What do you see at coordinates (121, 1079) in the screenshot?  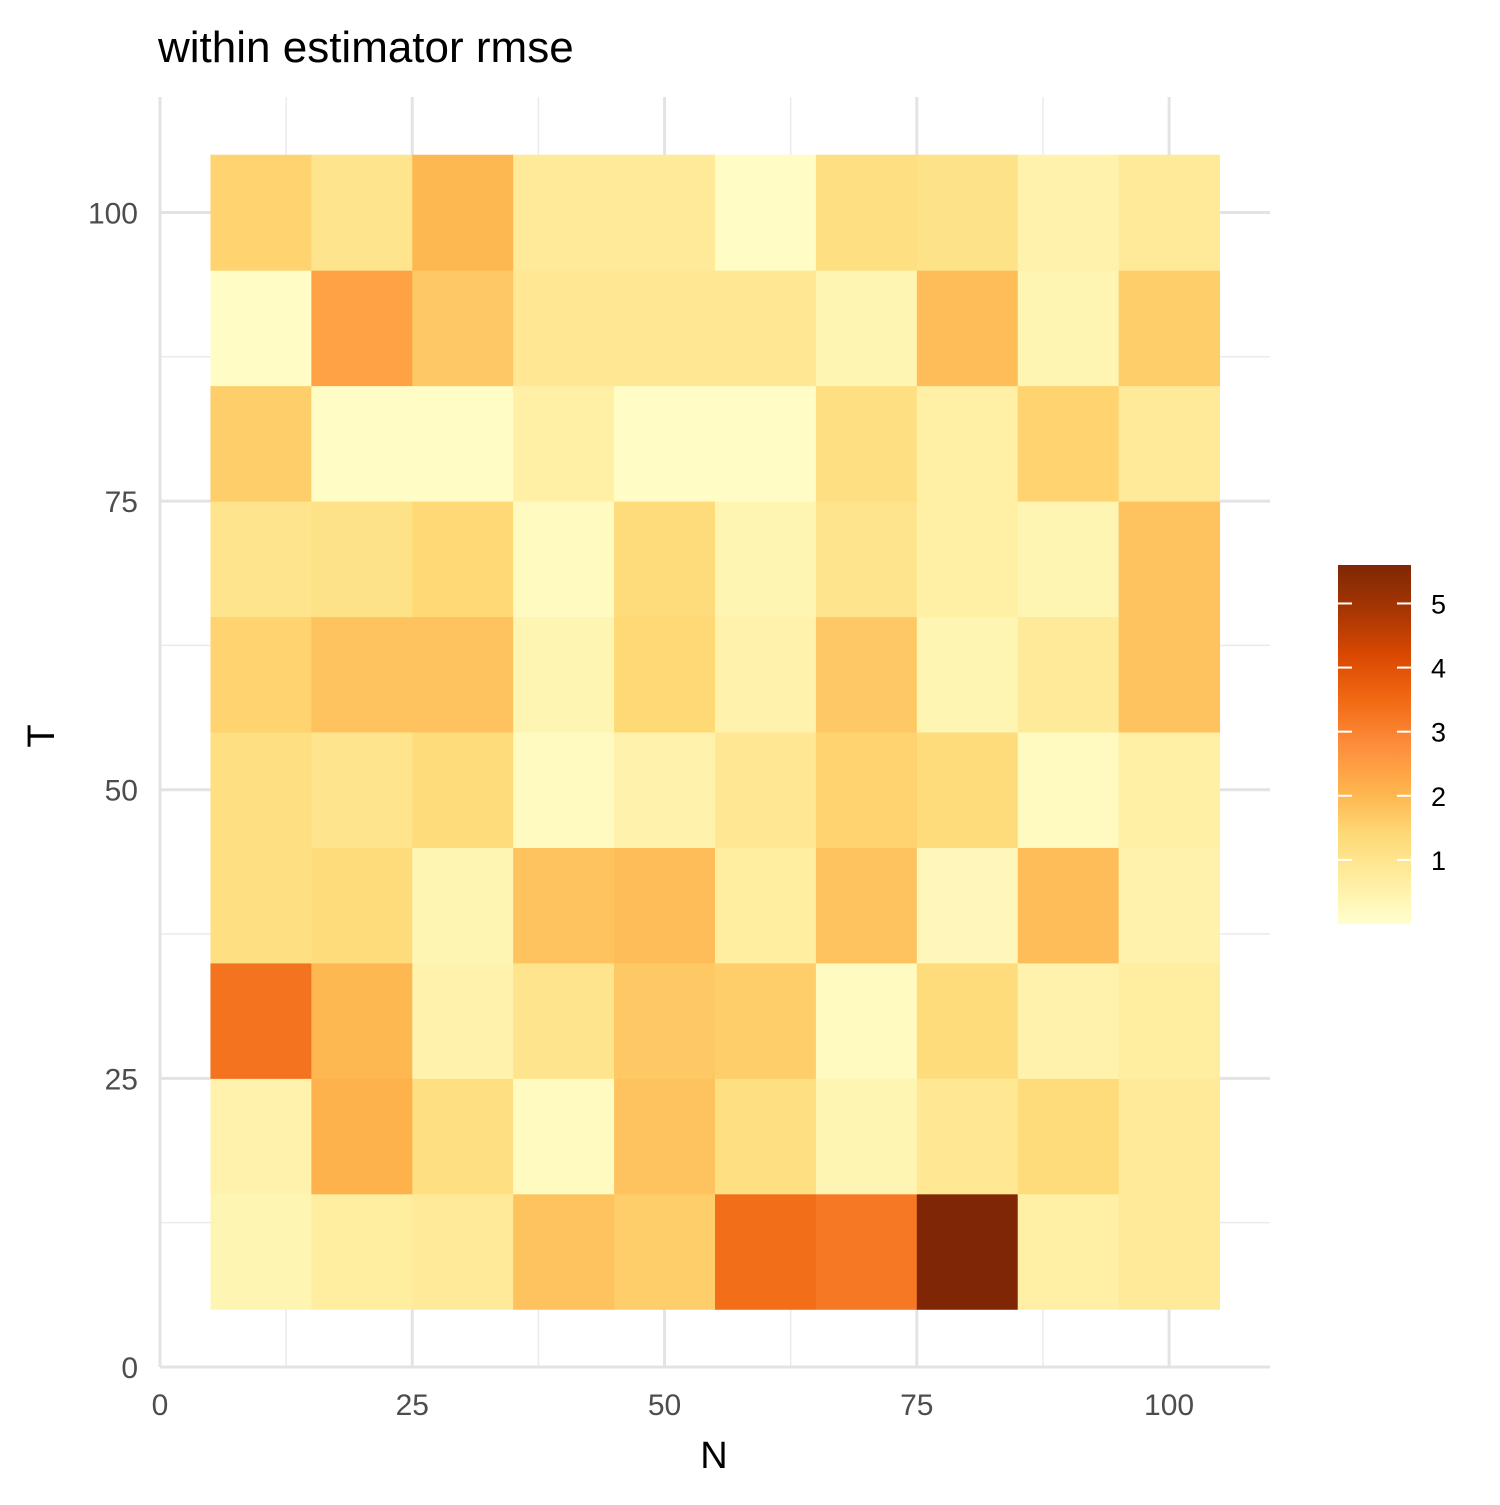 I see `y-tick-label: 25` at bounding box center [121, 1079].